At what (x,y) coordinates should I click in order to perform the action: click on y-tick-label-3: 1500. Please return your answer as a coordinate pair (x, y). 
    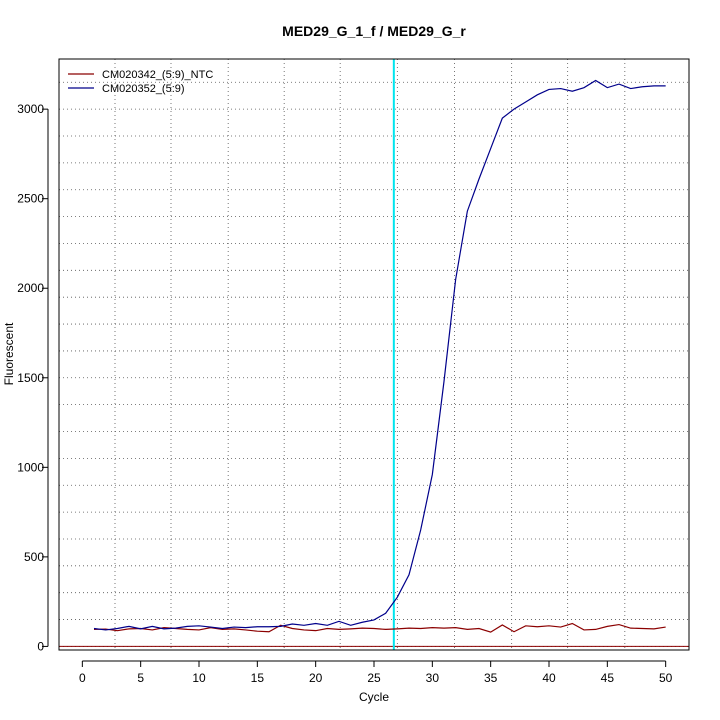
    Looking at the image, I should click on (30, 378).